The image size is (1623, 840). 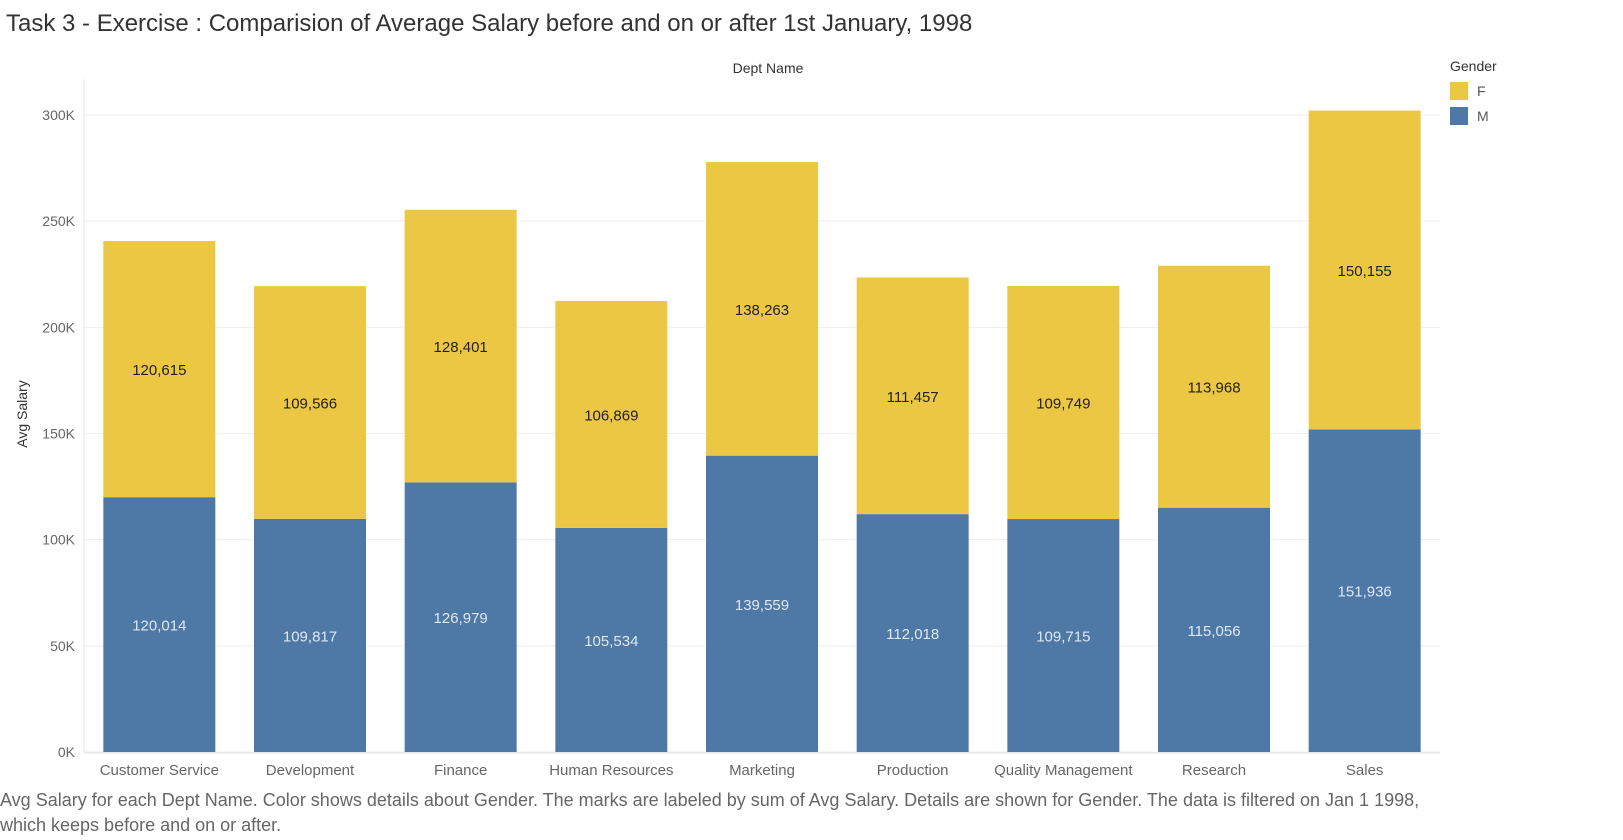 What do you see at coordinates (58, 434) in the screenshot?
I see `y-tick-label: 150K` at bounding box center [58, 434].